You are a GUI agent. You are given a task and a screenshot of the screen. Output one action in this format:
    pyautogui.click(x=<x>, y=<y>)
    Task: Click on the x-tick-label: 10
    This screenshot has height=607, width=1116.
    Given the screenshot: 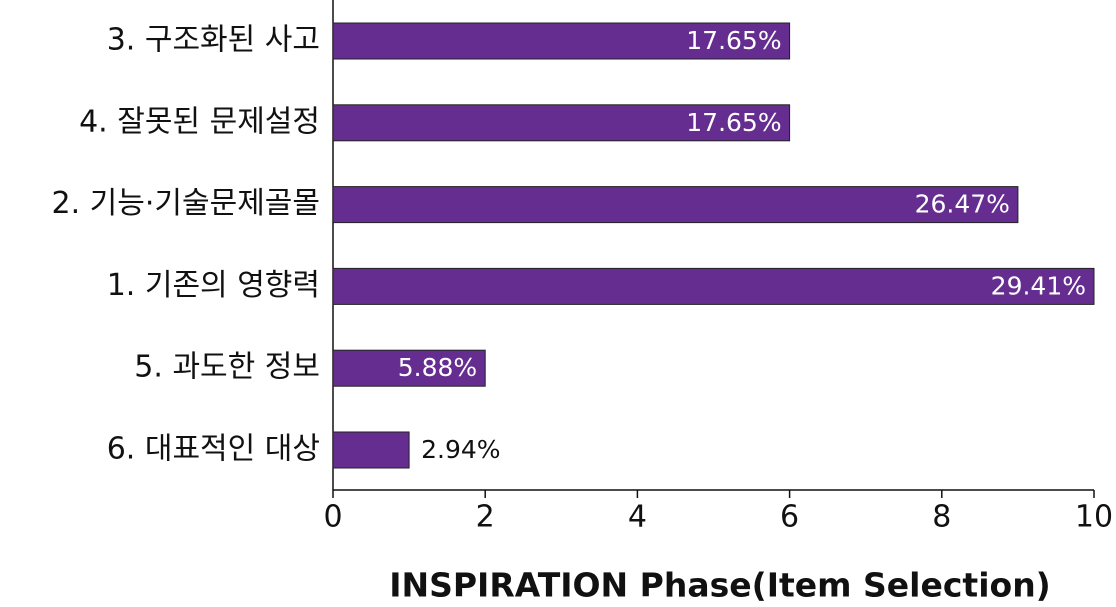 What is the action you would take?
    pyautogui.click(x=1094, y=517)
    